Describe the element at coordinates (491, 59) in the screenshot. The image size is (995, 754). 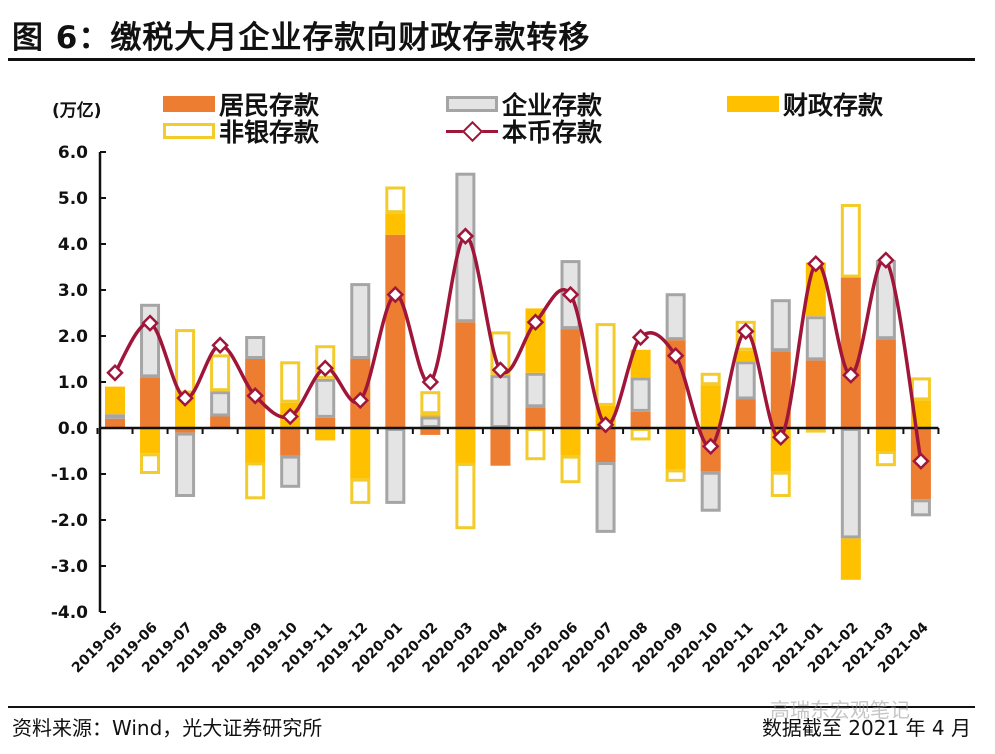
I see `title-divider` at that location.